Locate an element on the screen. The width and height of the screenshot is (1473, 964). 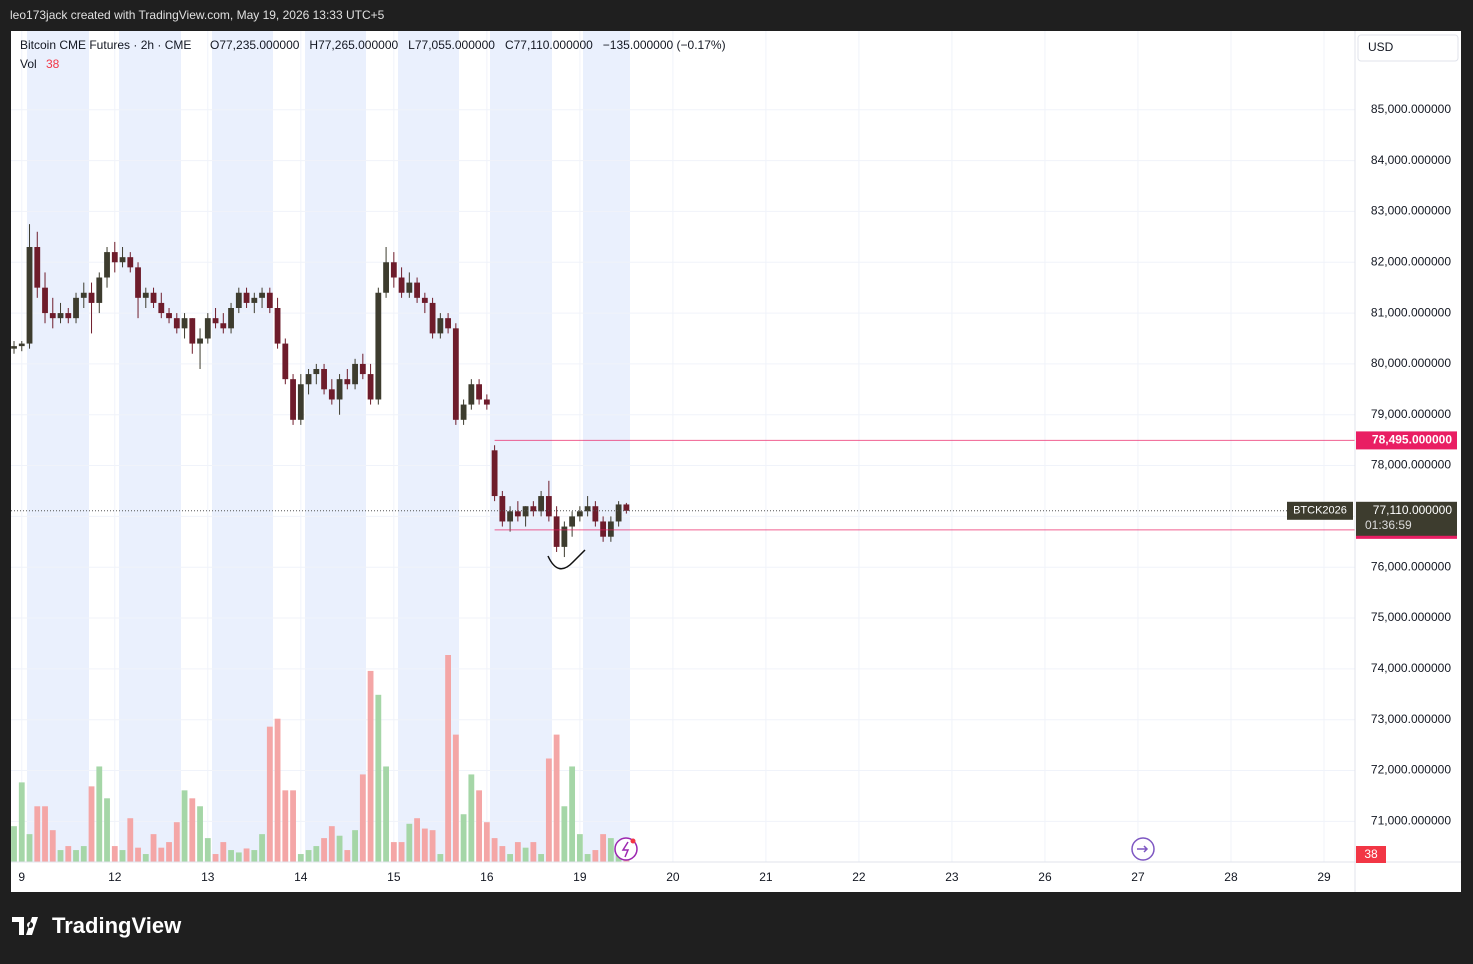
x-tick-label: 15 is located at coordinates (394, 877).